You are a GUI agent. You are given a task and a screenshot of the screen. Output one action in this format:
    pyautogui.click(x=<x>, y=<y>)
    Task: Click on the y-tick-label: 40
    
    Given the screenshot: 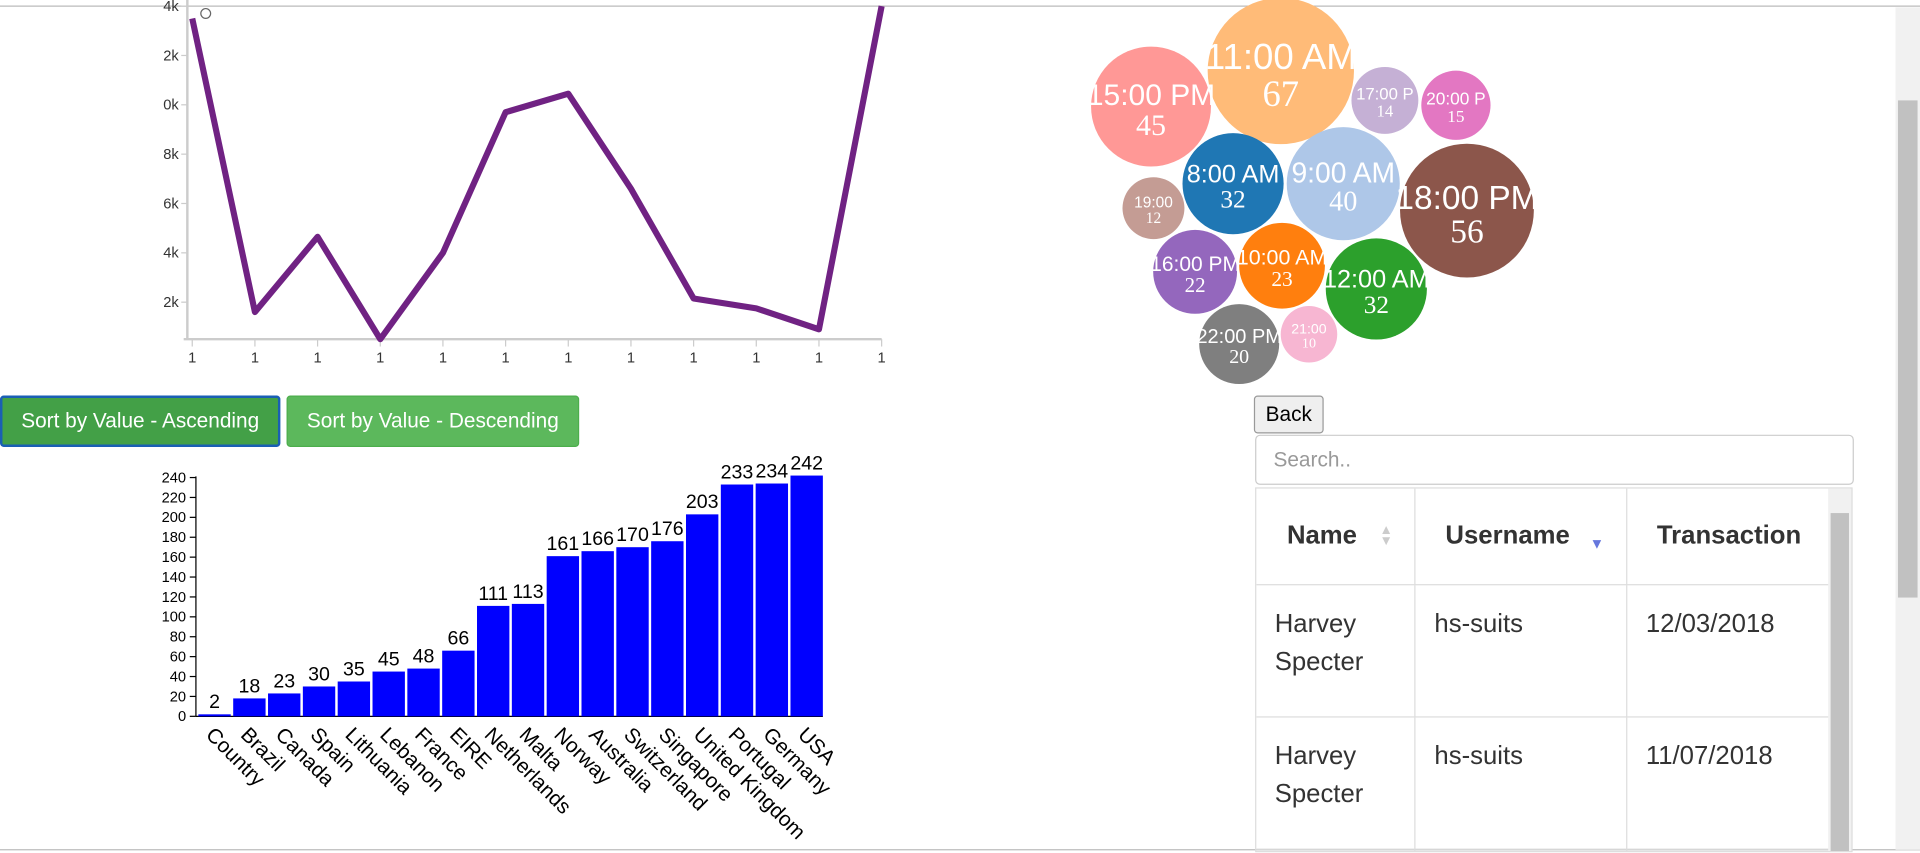 What is the action you would take?
    pyautogui.click(x=178, y=677)
    